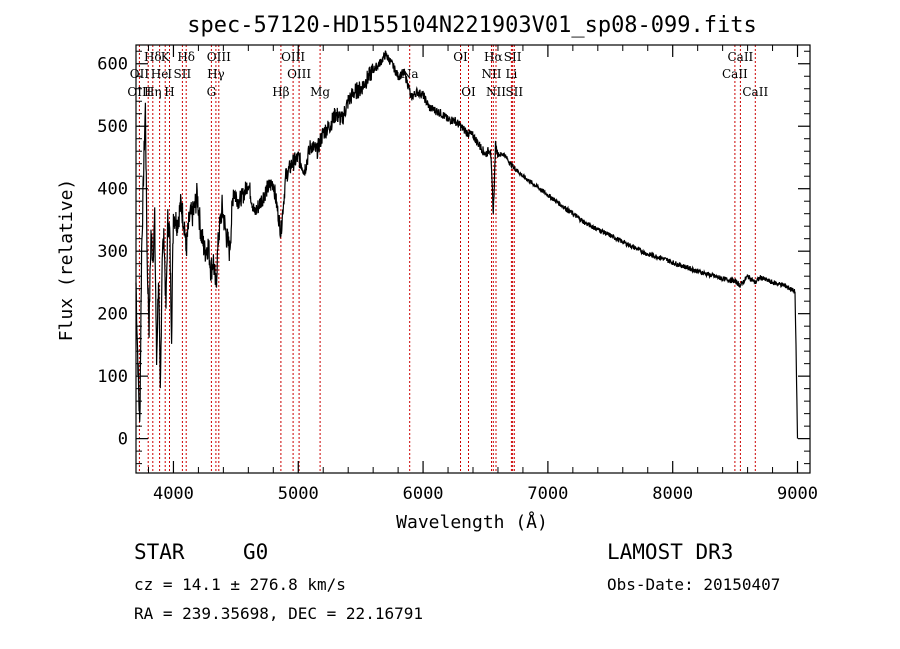 The height and width of the screenshot is (649, 900). What do you see at coordinates (112, 127) in the screenshot?
I see `y-tick-label-500: 500` at bounding box center [112, 127].